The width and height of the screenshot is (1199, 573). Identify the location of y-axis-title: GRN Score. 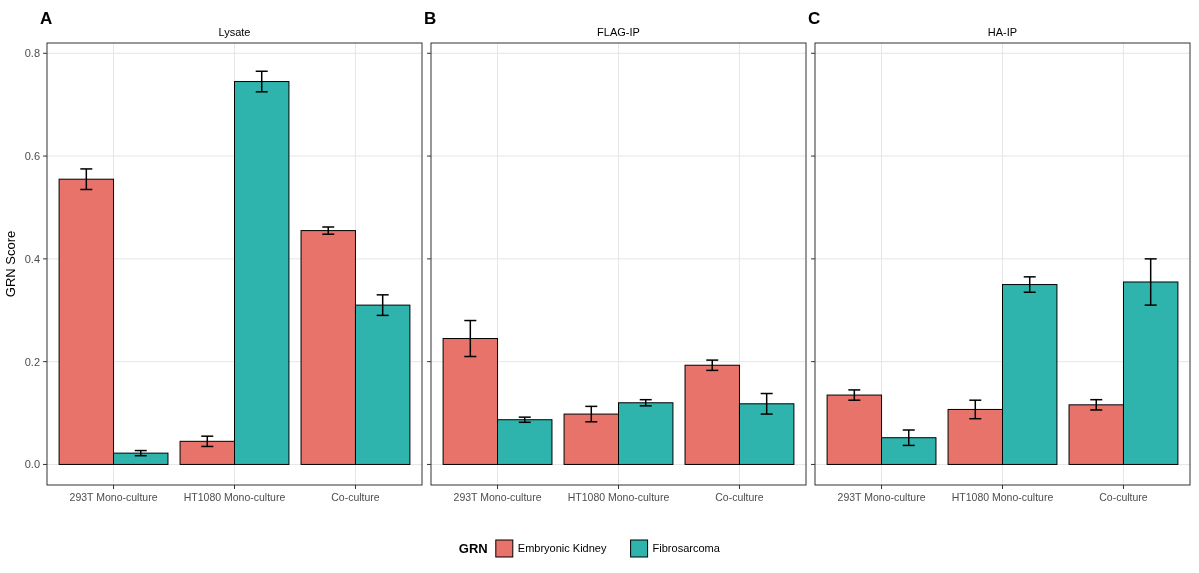
(10, 264).